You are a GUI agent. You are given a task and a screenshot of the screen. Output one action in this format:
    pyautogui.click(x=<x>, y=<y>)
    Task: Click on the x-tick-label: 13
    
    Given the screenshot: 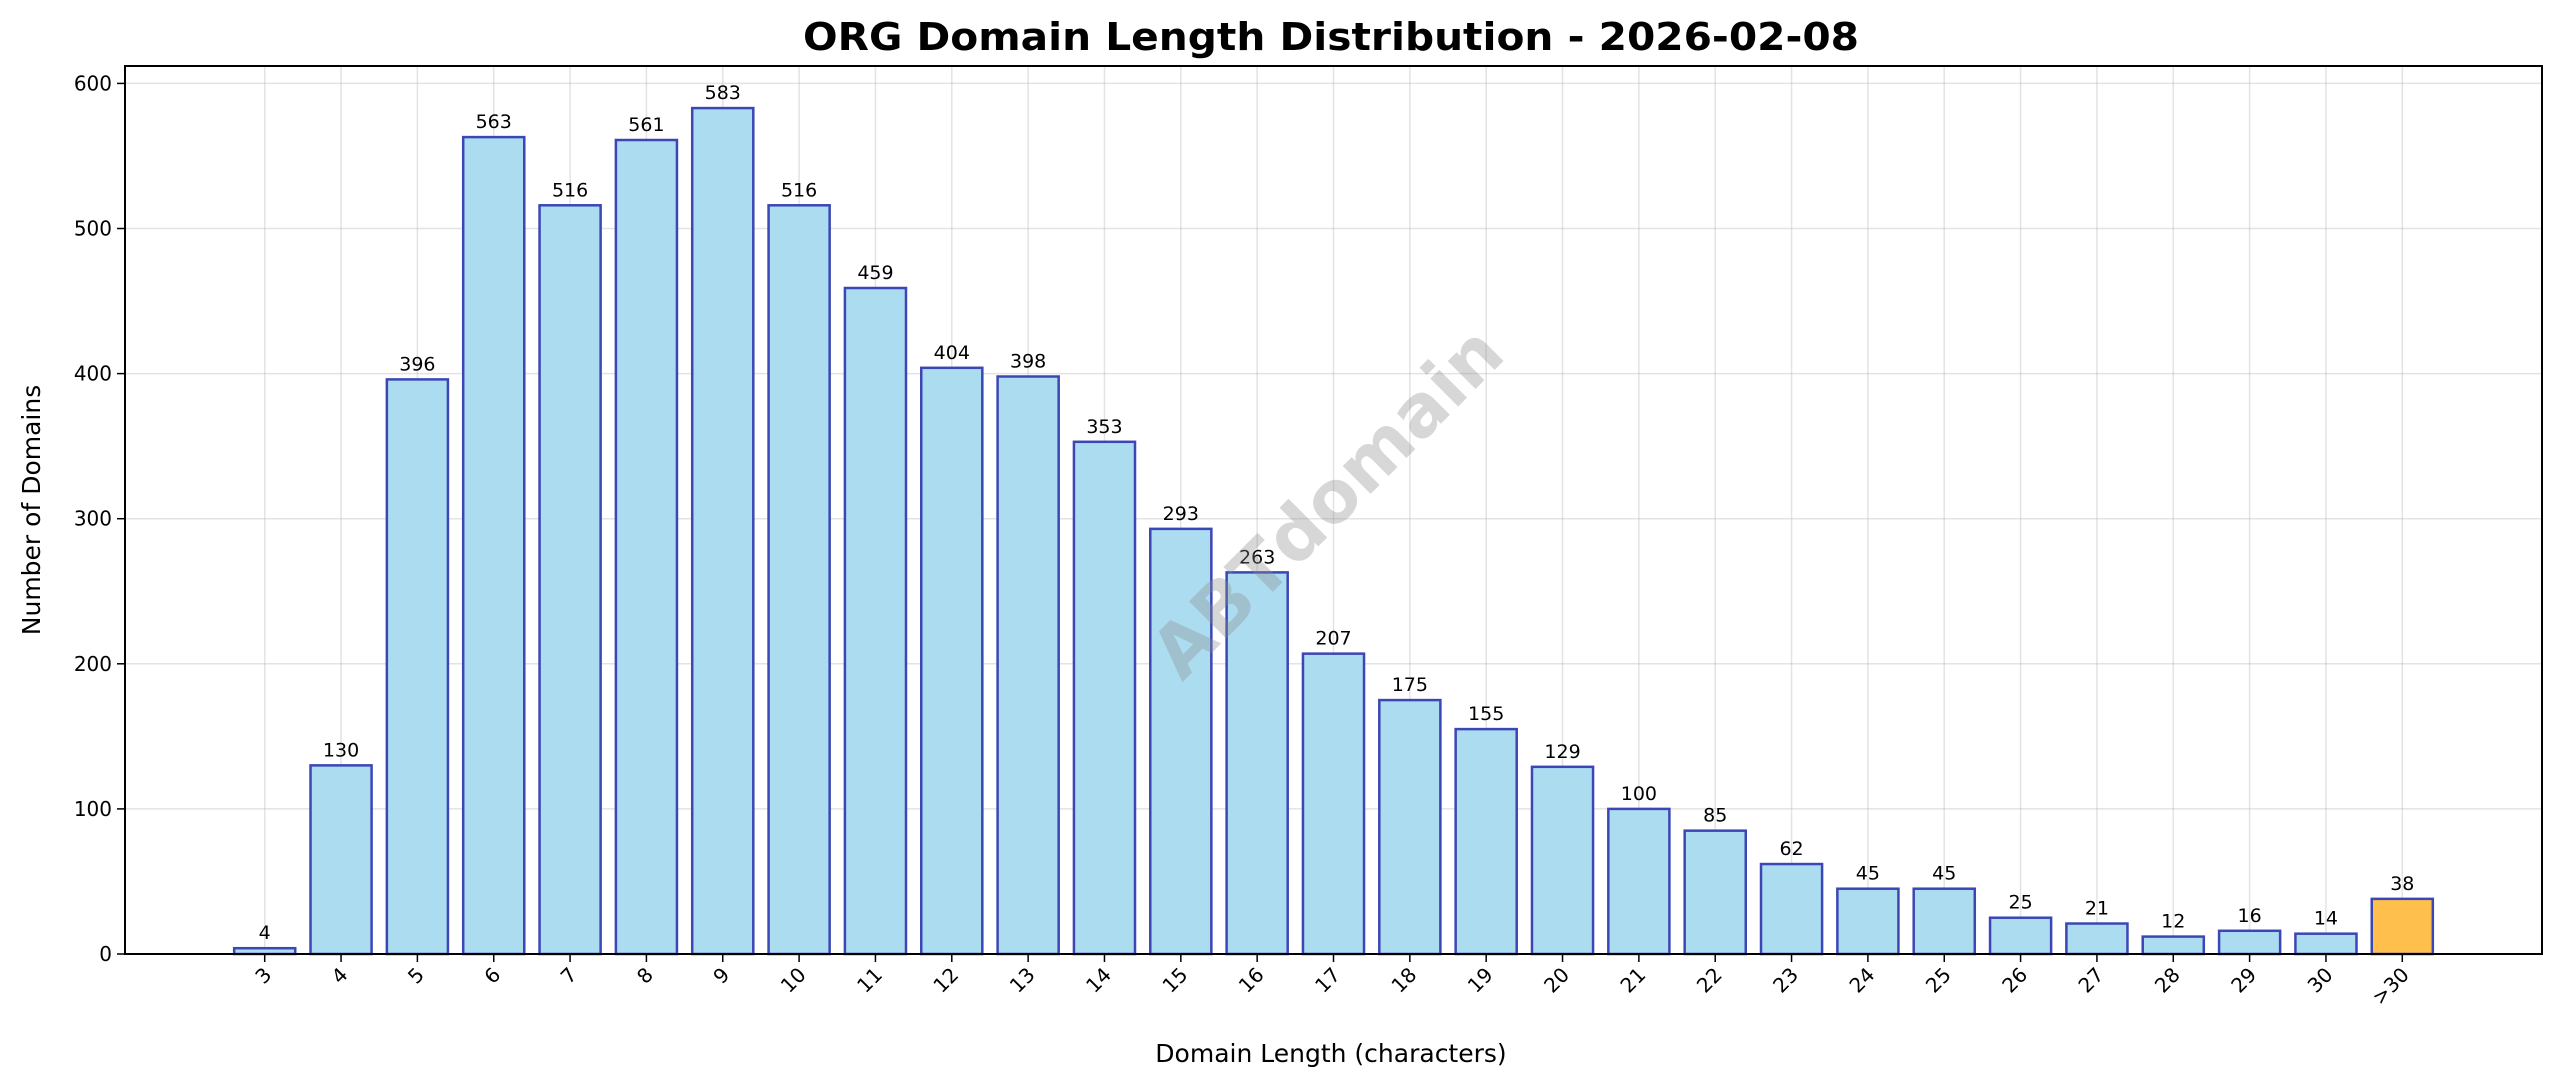 What is the action you would take?
    pyautogui.click(x=1022, y=980)
    